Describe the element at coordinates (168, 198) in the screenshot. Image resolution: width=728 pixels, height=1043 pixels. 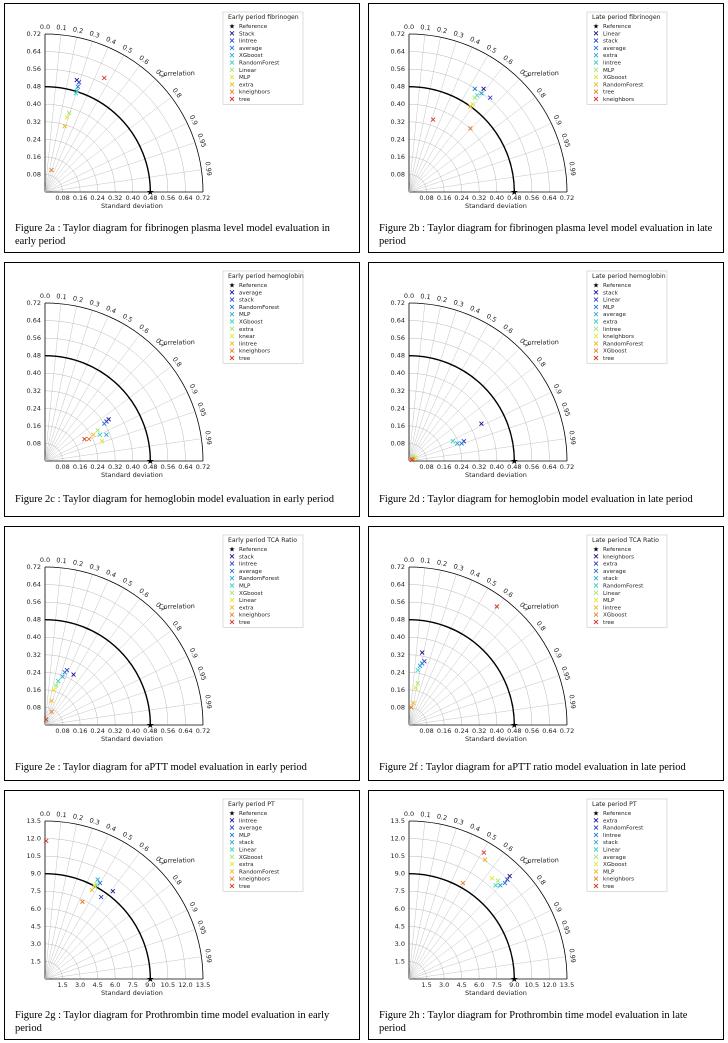
I see `x-tick-label: 0.56` at that location.